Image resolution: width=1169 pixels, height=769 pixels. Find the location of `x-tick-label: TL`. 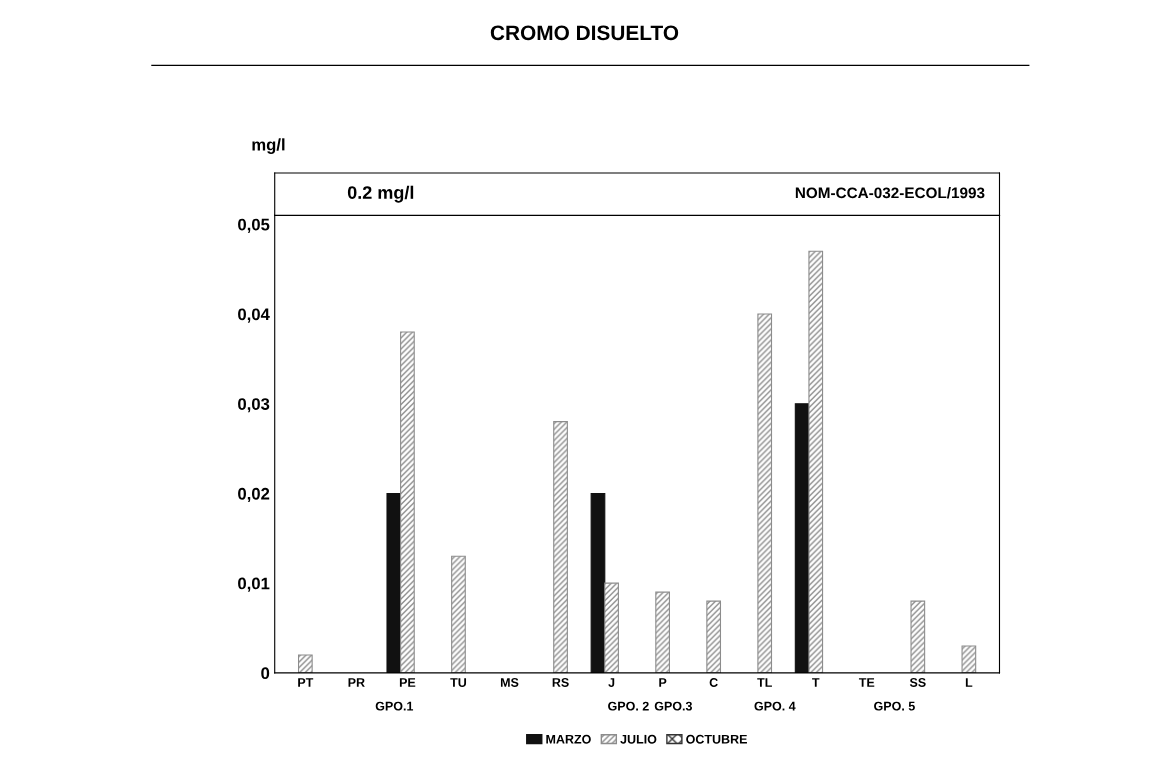

x-tick-label: TL is located at coordinates (764, 682).